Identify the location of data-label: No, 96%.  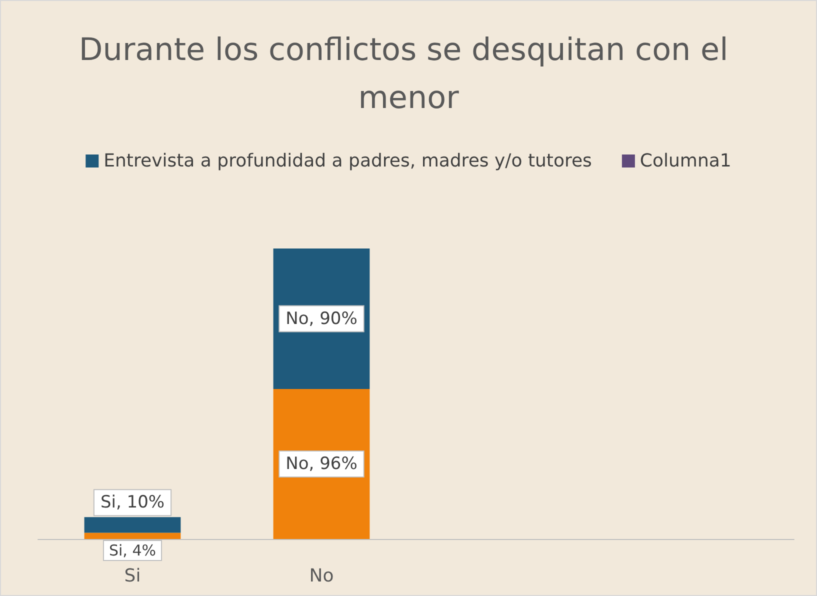
(322, 464).